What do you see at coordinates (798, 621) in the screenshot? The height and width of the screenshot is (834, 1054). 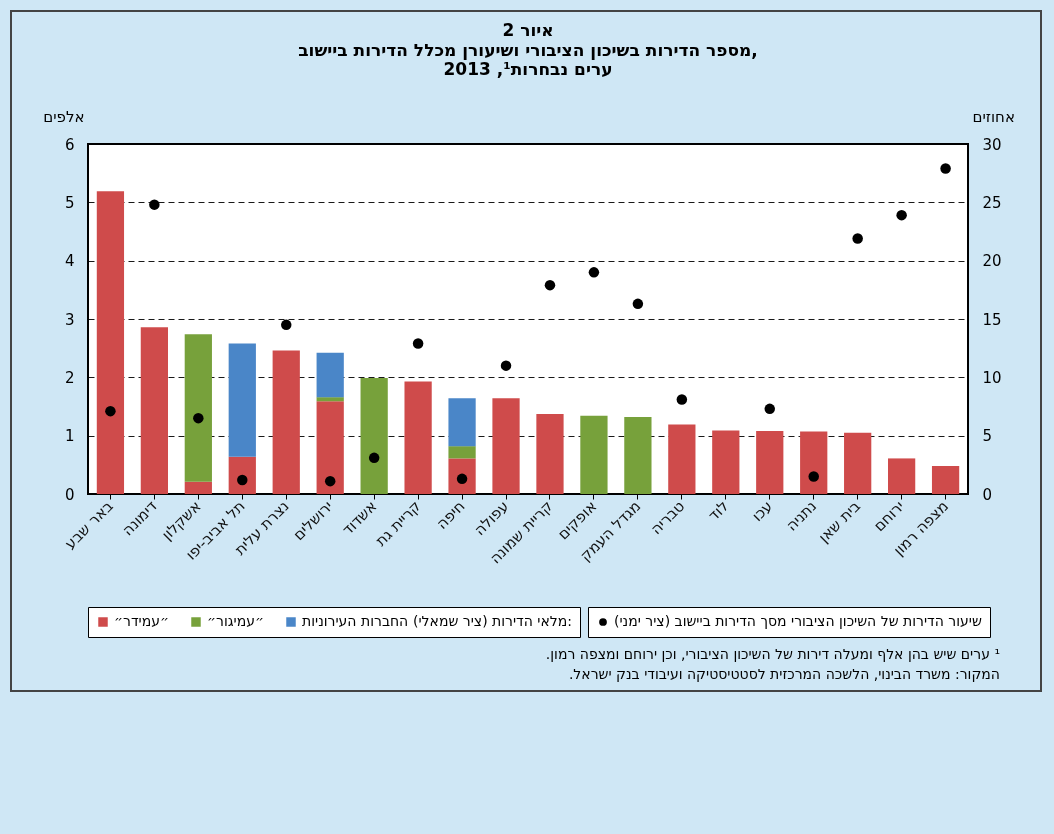 I see `legend-label: שיעור הדירות של השיכון הציבורי מסך הדירות ביישוב (ציר ימני)` at bounding box center [798, 621].